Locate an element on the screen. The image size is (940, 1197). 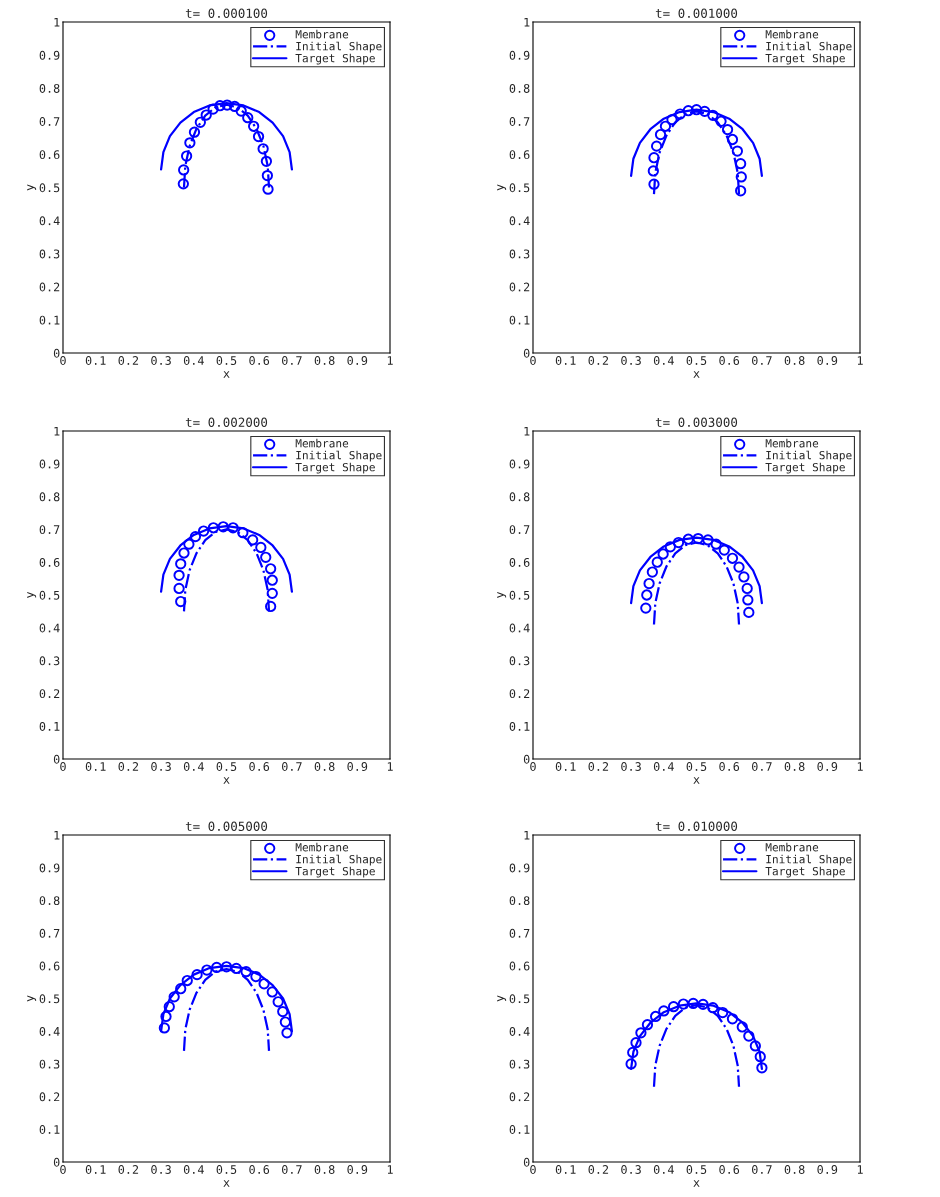
chart-title: t= 0.010000 is located at coordinates (696, 826).